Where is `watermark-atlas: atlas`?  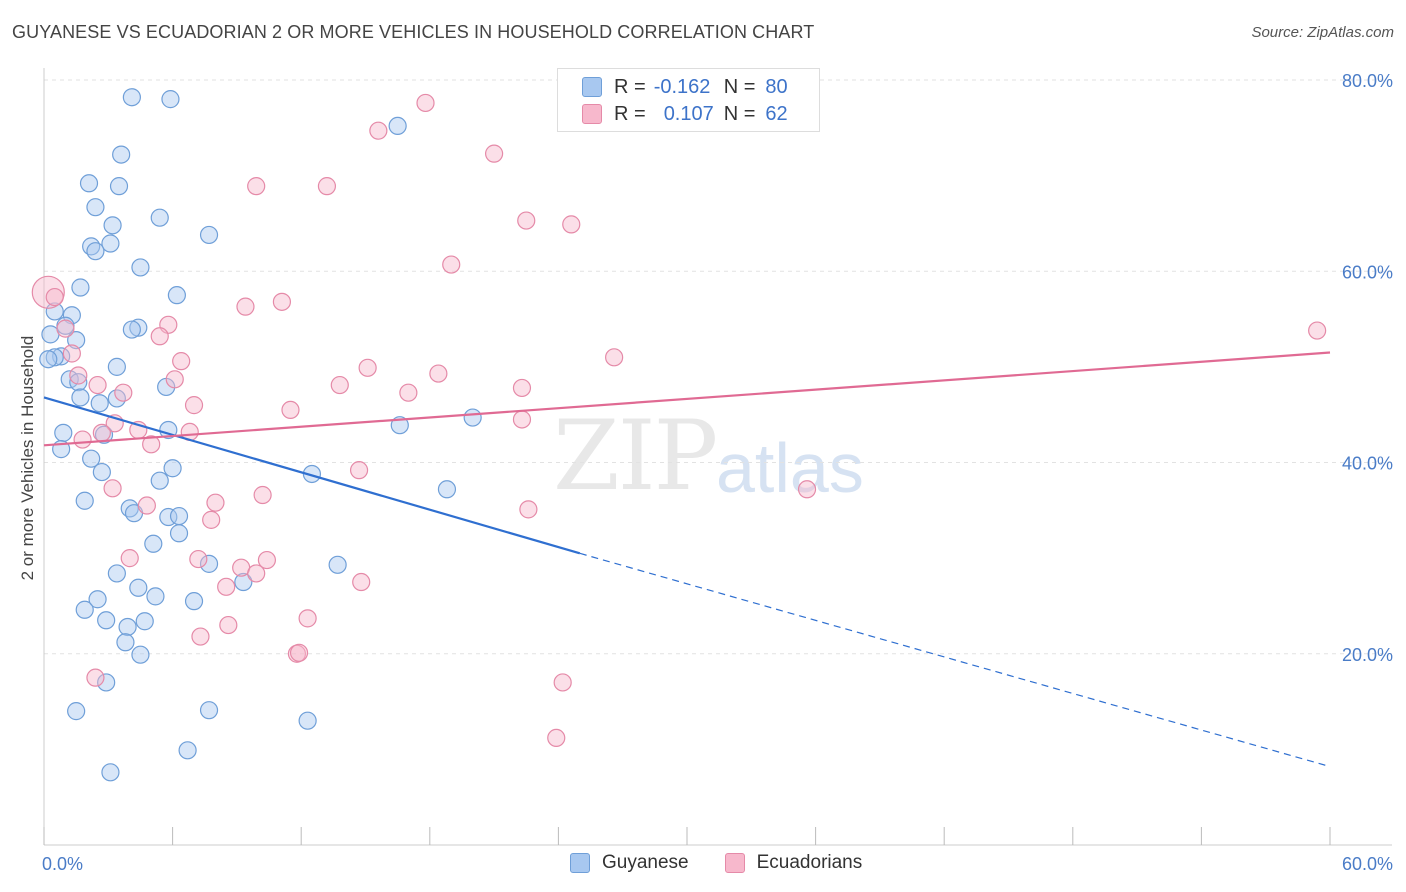
watermark-atlas: atlas is located at coordinates (790, 468).